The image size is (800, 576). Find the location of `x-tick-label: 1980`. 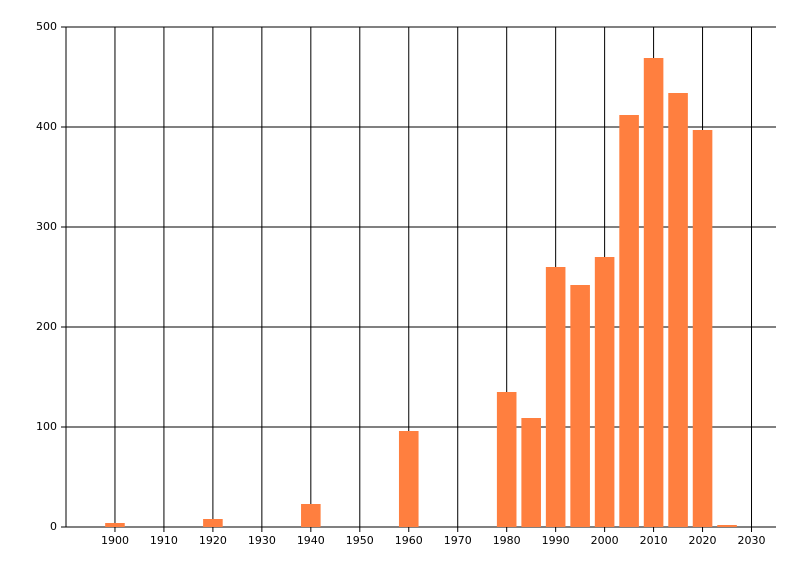

x-tick-label: 1980 is located at coordinates (507, 540).